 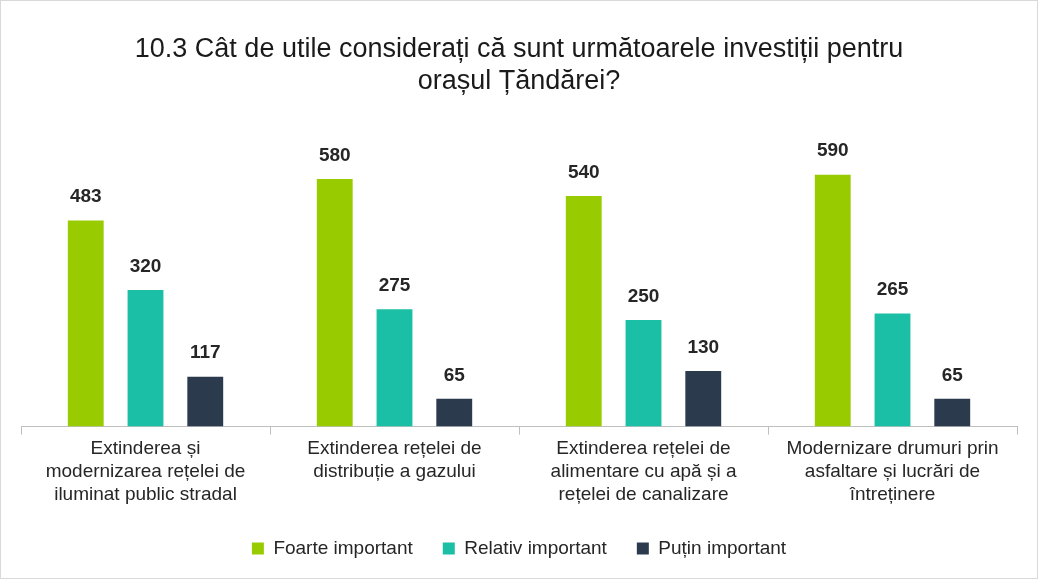 I want to click on data-label: 265, so click(x=892, y=289).